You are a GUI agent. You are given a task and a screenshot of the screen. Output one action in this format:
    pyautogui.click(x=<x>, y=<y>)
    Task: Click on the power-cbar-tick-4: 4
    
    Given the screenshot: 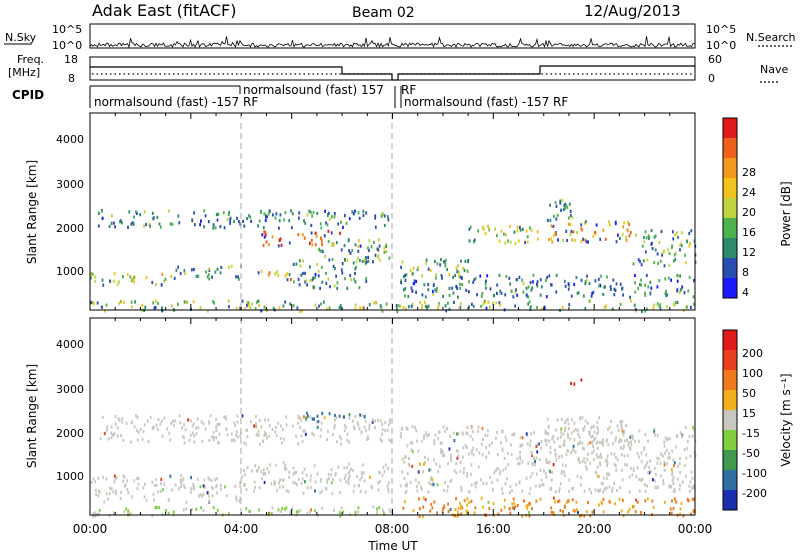 What is the action you would take?
    pyautogui.click(x=745, y=292)
    